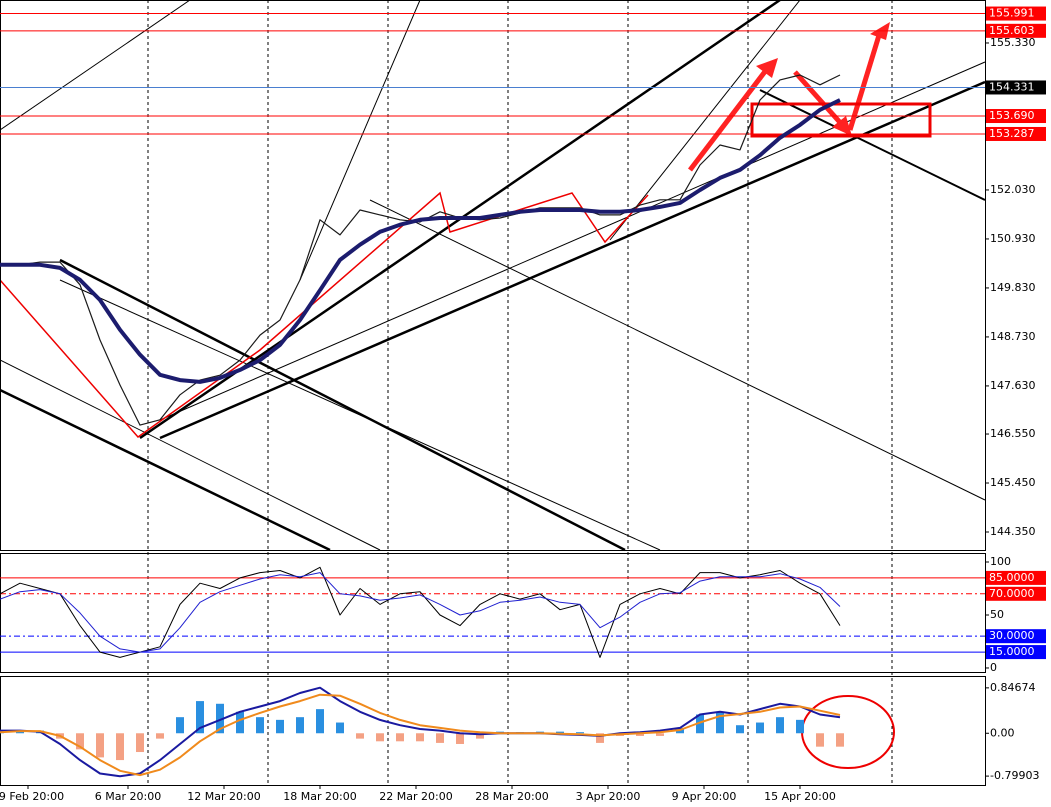 Image resolution: width=1051 pixels, height=807 pixels. What do you see at coordinates (1014, 775) in the screenshot?
I see `y-tick-label: -0.79903` at bounding box center [1014, 775].